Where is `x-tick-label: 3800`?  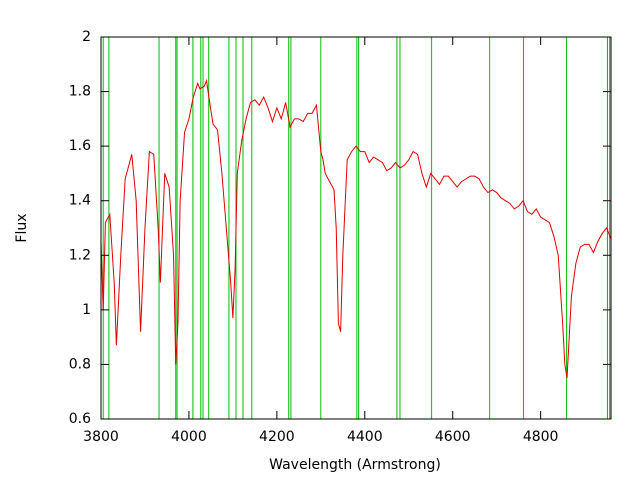 x-tick-label: 3800 is located at coordinates (101, 437).